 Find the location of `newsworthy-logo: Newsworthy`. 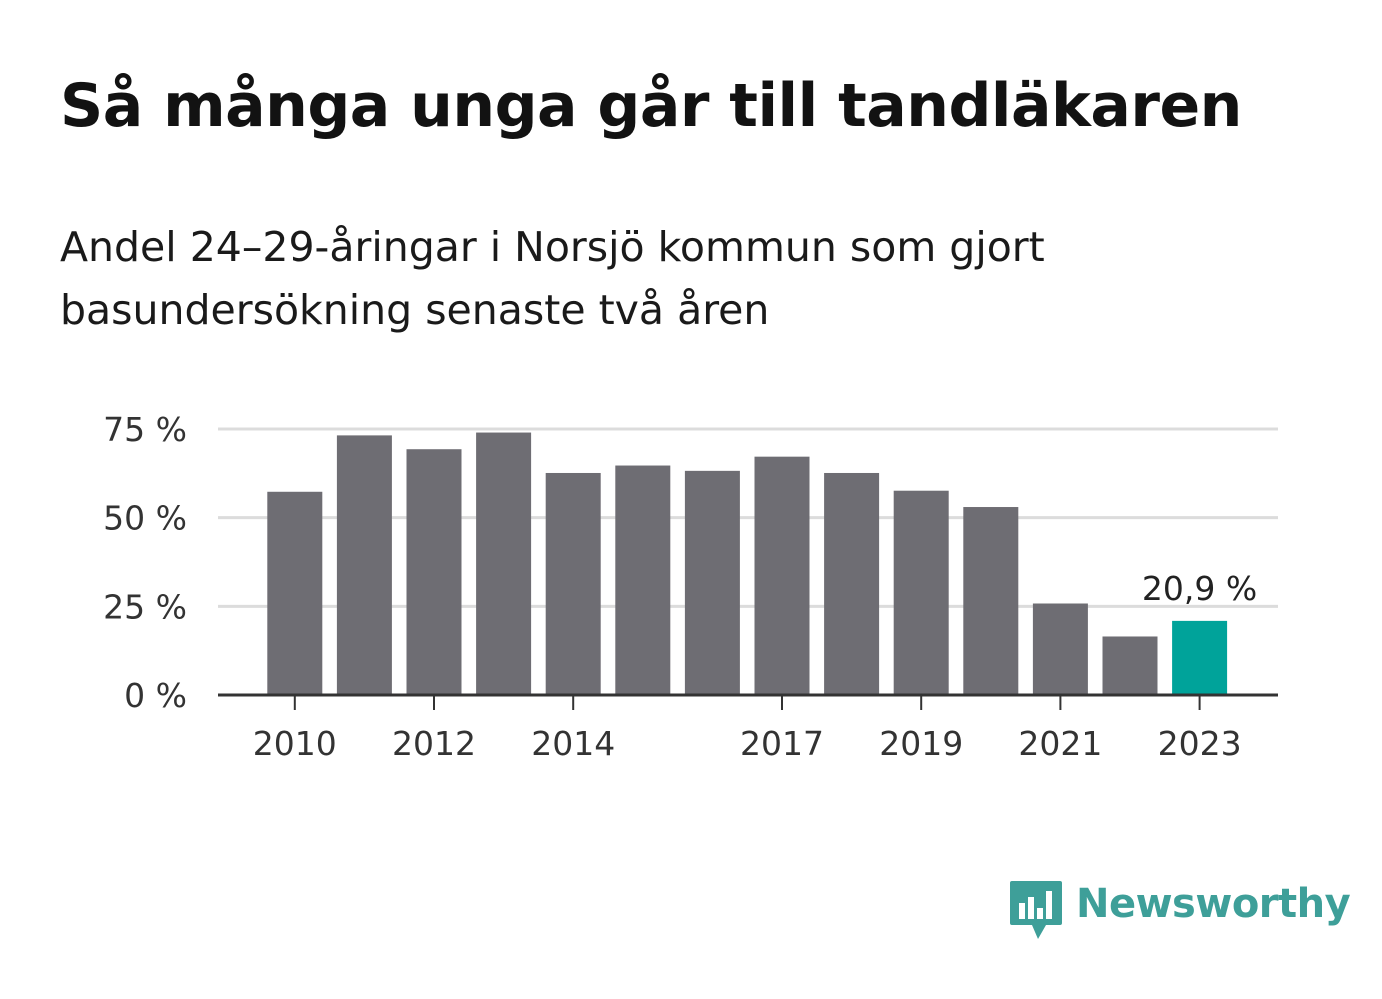

newsworthy-logo: Newsworthy is located at coordinates (1179, 910).